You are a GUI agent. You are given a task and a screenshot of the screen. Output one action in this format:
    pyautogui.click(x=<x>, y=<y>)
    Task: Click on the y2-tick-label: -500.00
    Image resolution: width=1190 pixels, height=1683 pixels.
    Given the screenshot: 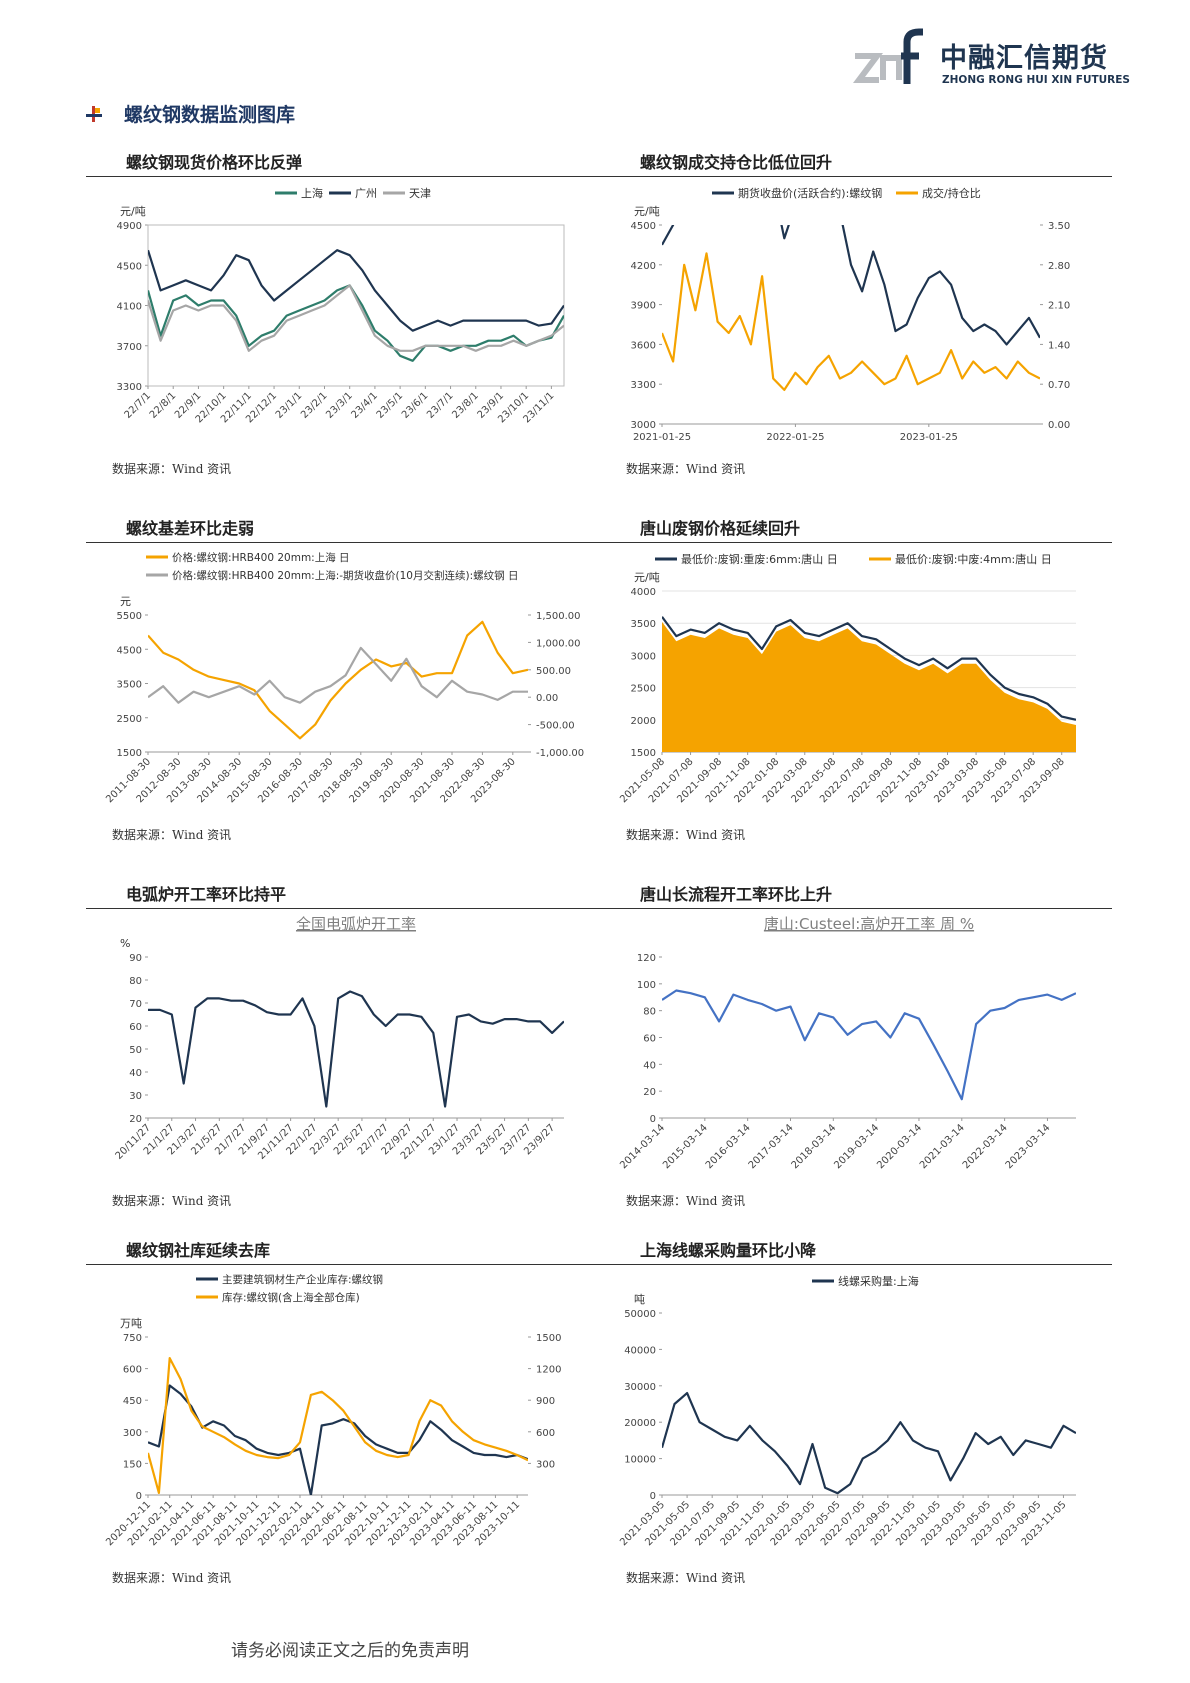 What is the action you would take?
    pyautogui.click(x=555, y=726)
    